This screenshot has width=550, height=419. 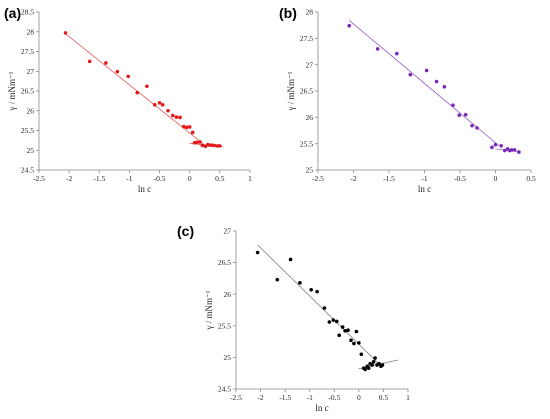 What do you see at coordinates (353, 178) in the screenshot?
I see `x-tick-label: -2` at bounding box center [353, 178].